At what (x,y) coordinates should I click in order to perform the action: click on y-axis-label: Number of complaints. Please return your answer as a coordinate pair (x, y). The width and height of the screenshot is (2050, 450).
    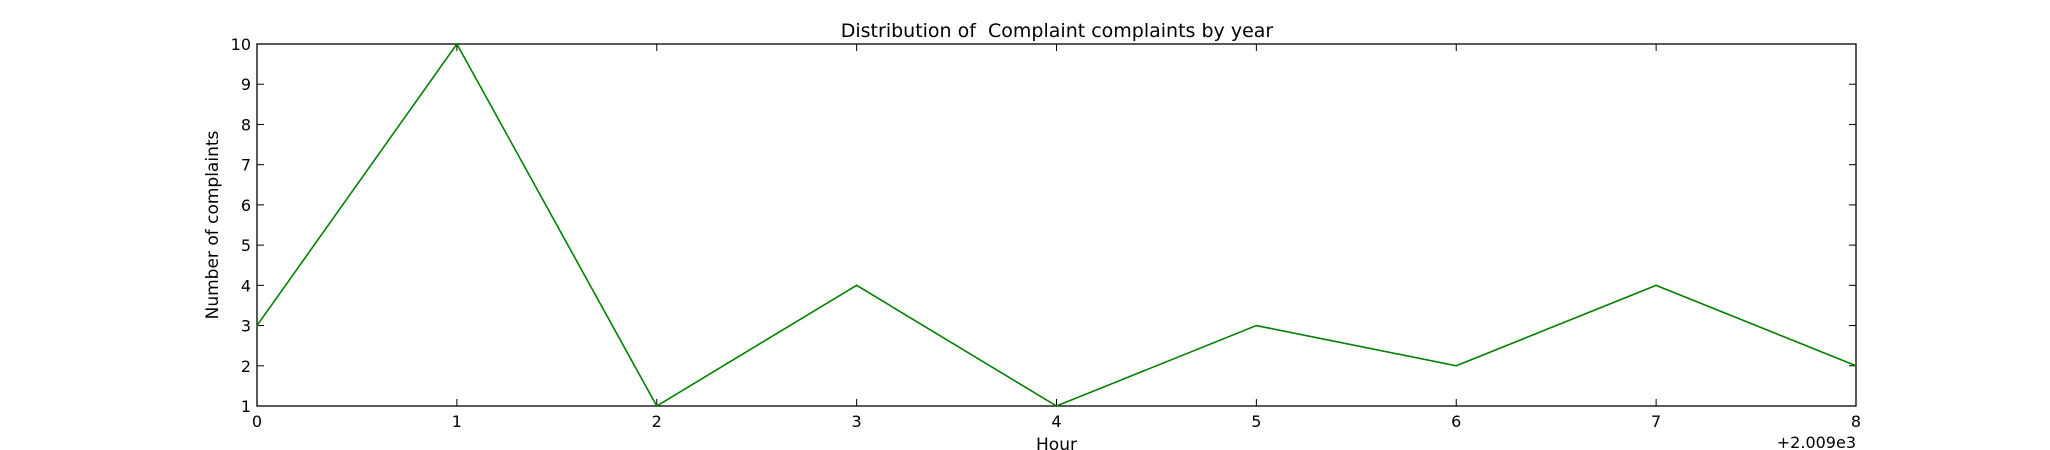
    Looking at the image, I should click on (213, 224).